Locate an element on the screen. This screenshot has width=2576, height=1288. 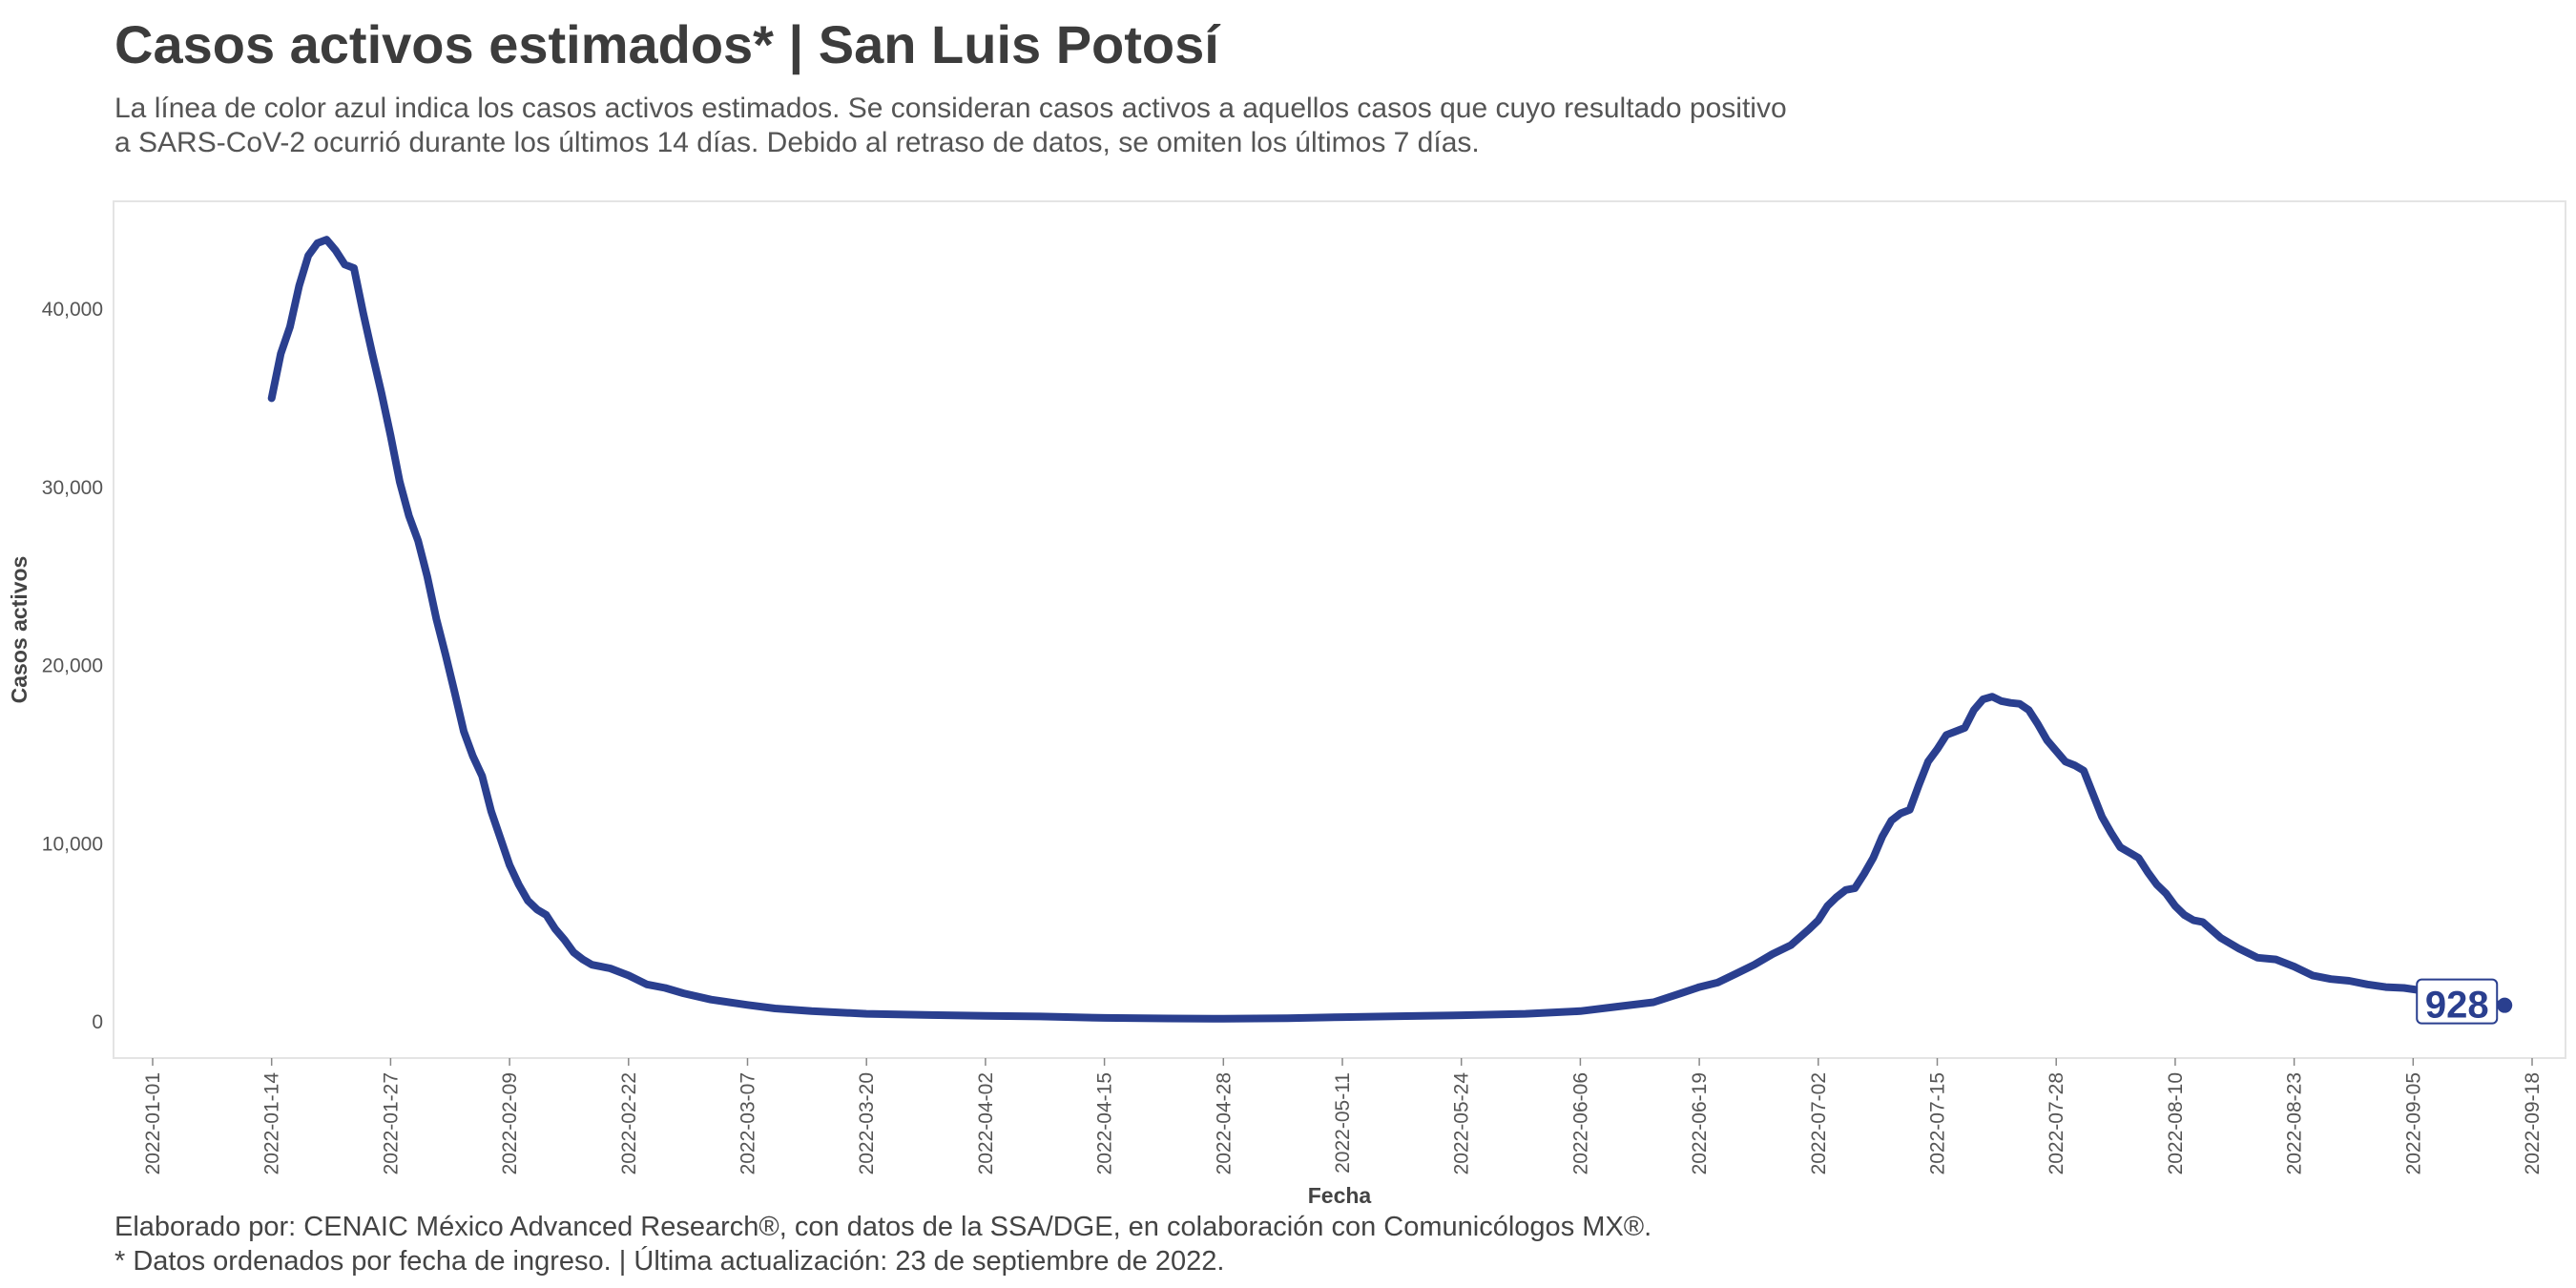
end-label-value: 928 is located at coordinates (2457, 1006).